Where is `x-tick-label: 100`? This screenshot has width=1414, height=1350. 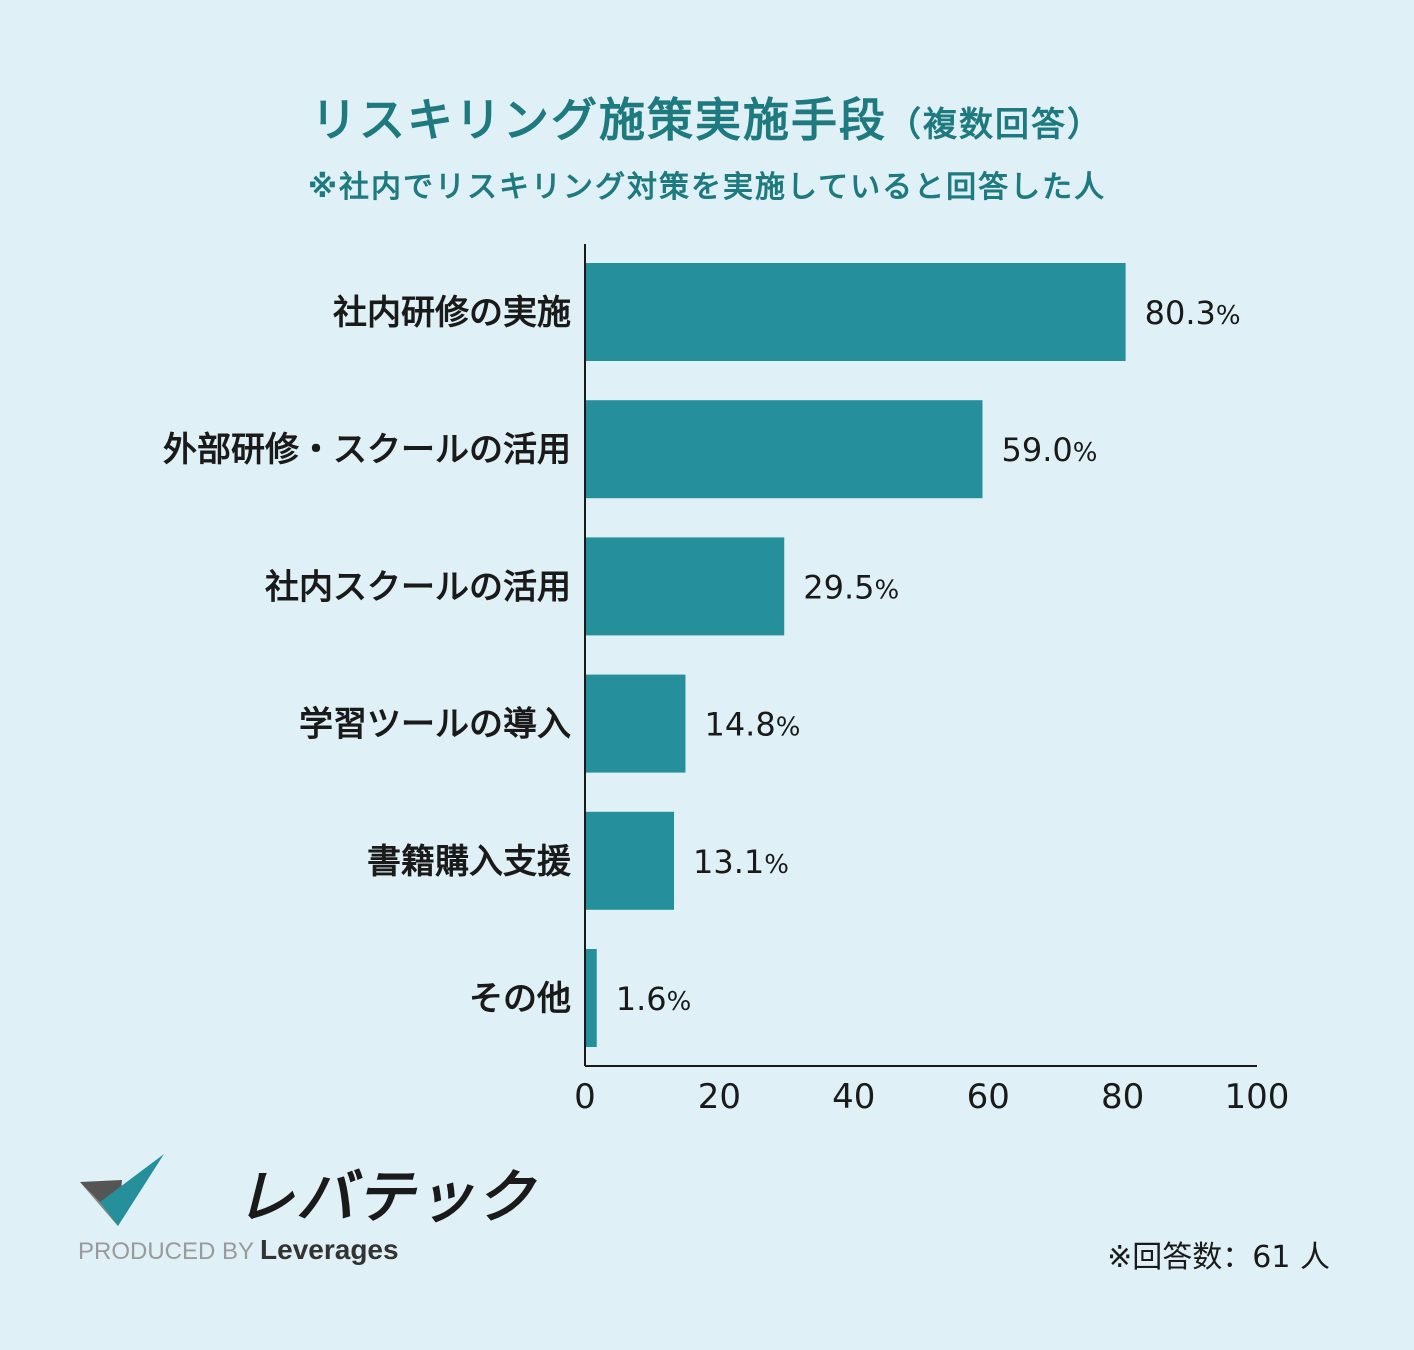
x-tick-label: 100 is located at coordinates (1257, 1097).